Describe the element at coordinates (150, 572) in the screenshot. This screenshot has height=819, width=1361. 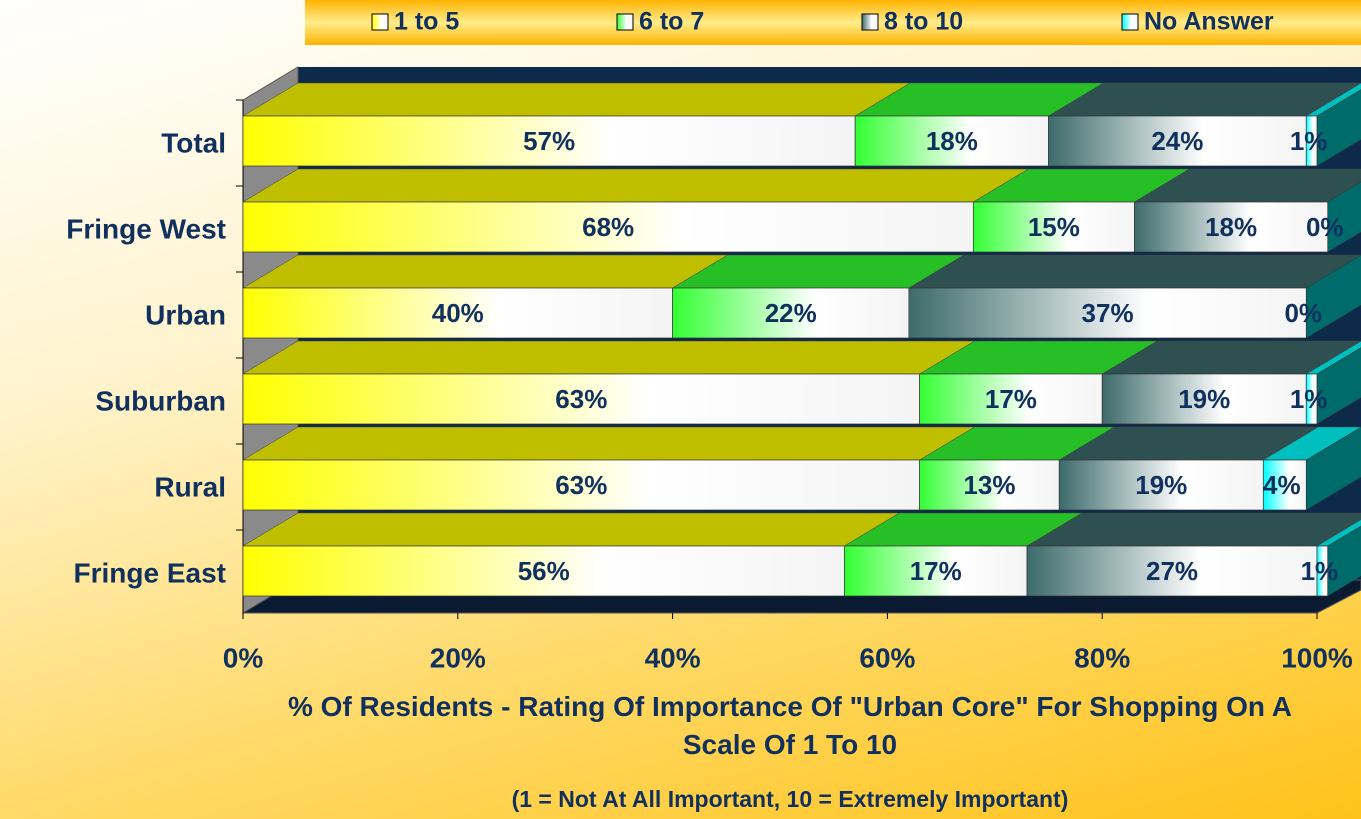
I see `y-tick-label: Fringe East` at that location.